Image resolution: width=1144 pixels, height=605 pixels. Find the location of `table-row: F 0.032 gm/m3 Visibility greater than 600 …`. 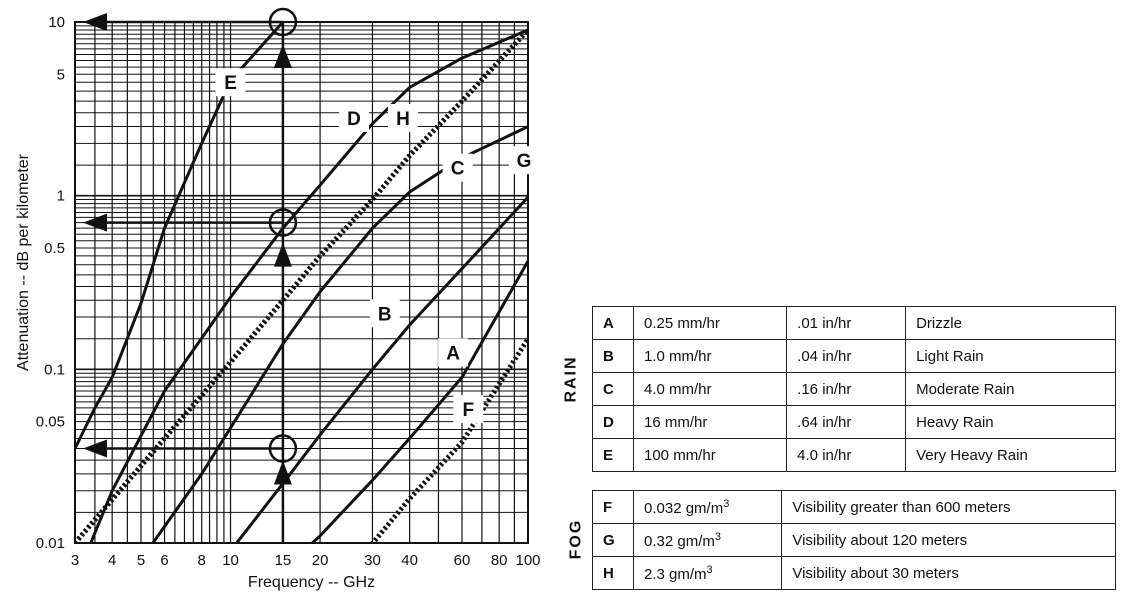

table-row: F 0.032 gm/m3 Visibility greater than 600 … is located at coordinates (854, 507).